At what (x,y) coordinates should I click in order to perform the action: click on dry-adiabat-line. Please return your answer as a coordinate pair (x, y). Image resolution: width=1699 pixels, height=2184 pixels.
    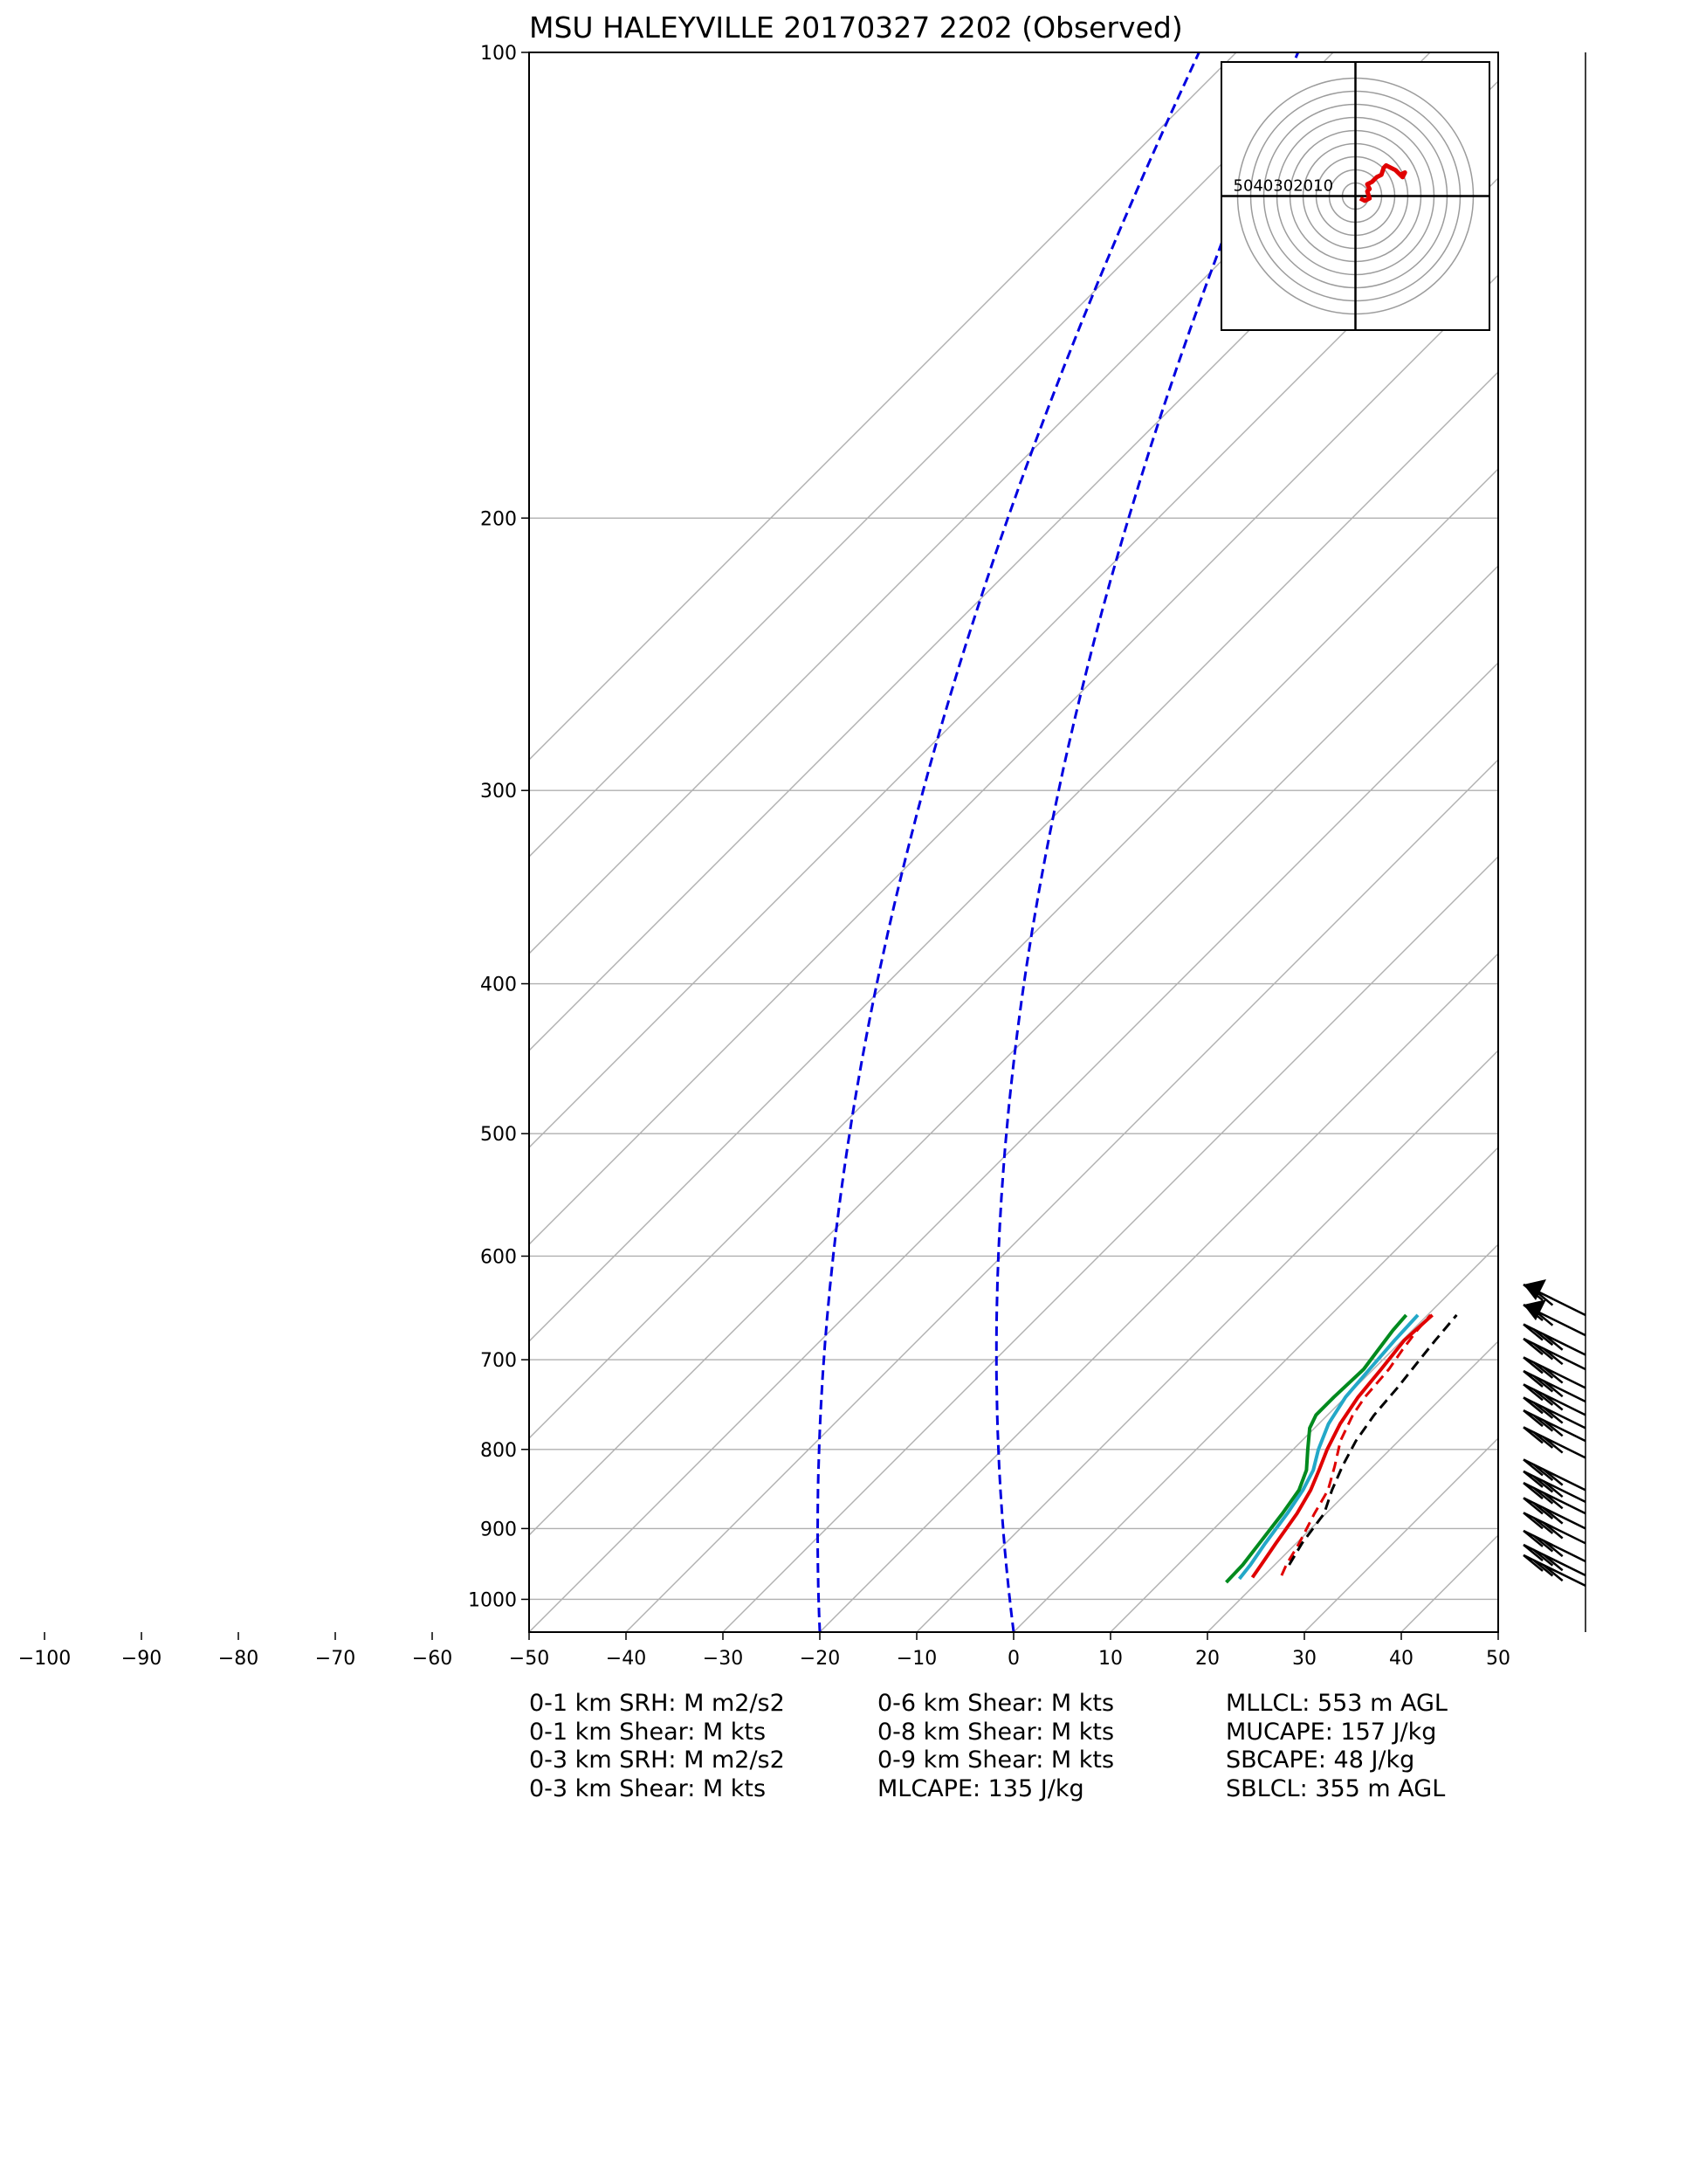
    Looking at the image, I should click on (1147, 842).